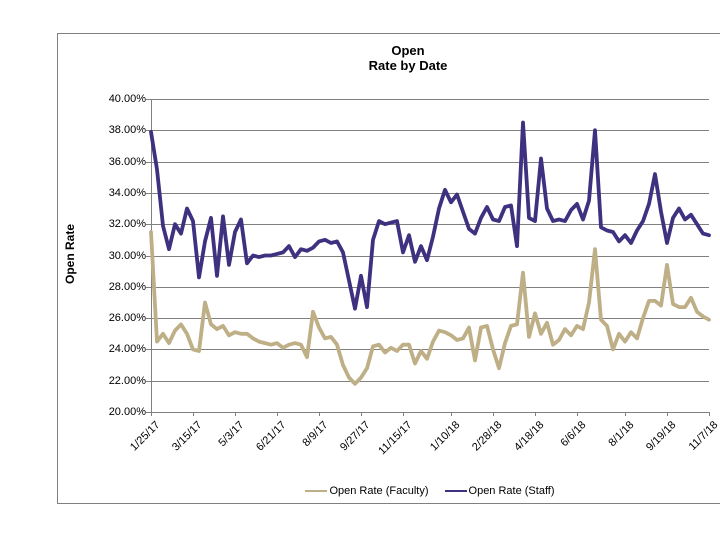 The image size is (720, 540). I want to click on y-tick-label: 26.00%, so click(127, 318).